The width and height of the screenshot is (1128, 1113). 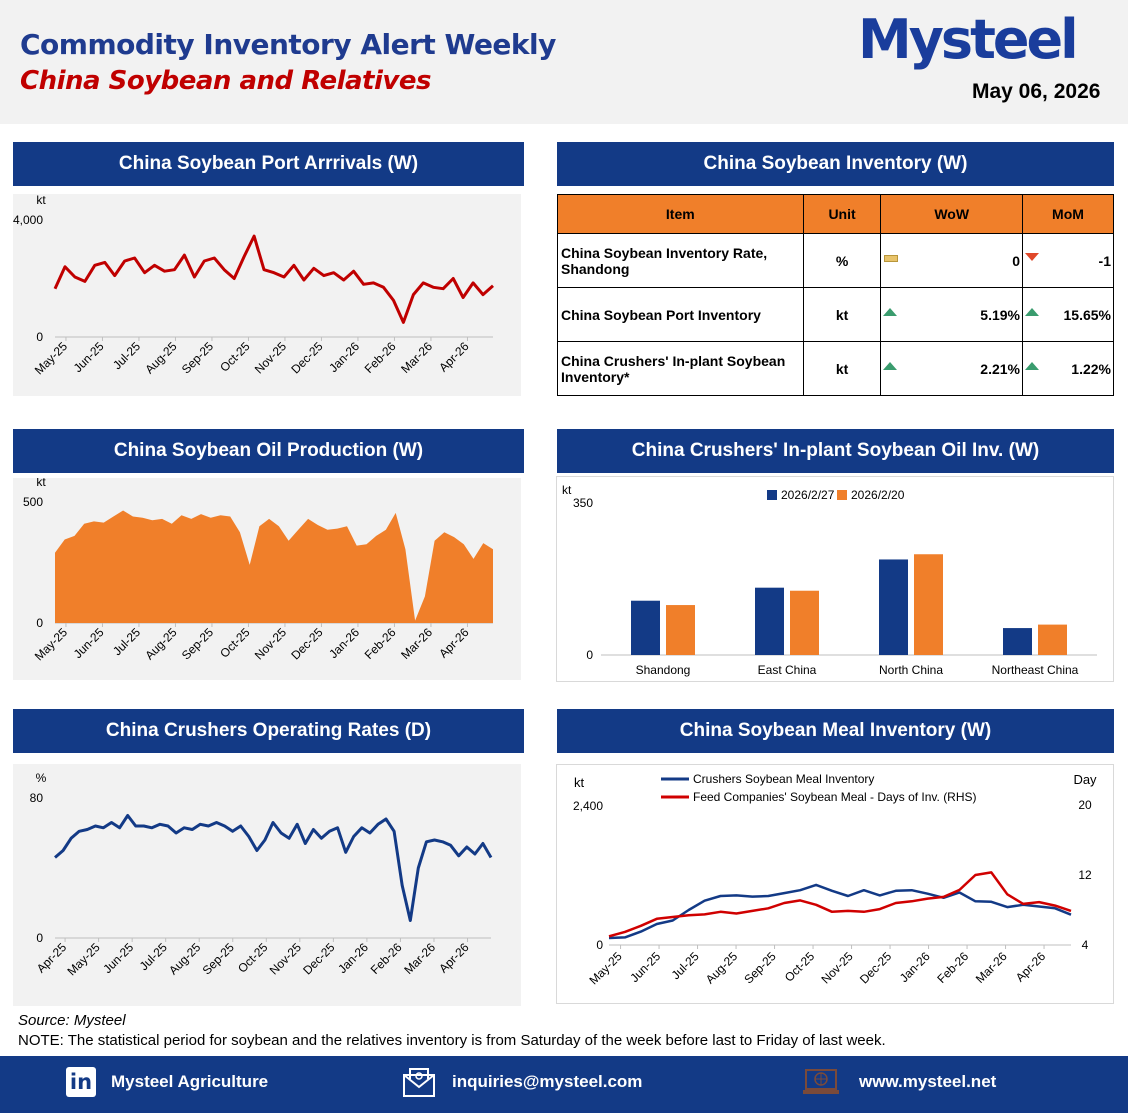 I want to click on row-unit: %, so click(x=842, y=260).